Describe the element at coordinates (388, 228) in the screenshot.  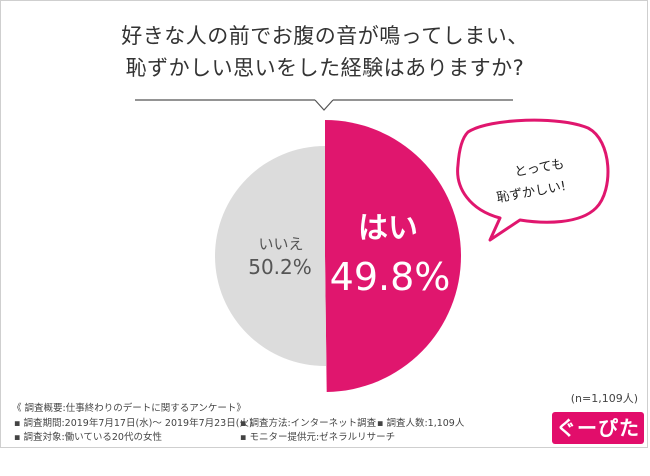
I see `slice-label-yes: はい` at that location.